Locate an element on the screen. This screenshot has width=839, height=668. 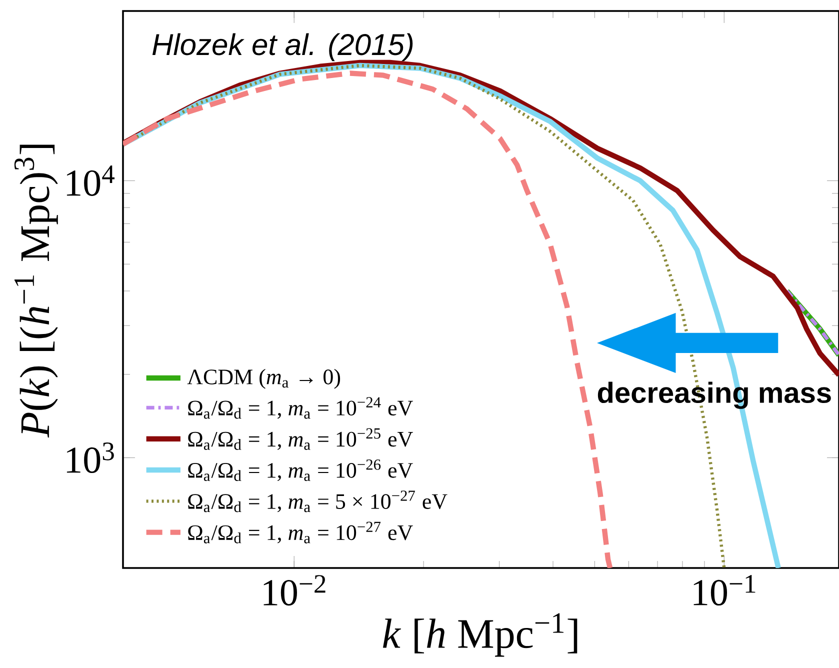
y-tick-label: 10$^{4}$ is located at coordinates (90, 181).